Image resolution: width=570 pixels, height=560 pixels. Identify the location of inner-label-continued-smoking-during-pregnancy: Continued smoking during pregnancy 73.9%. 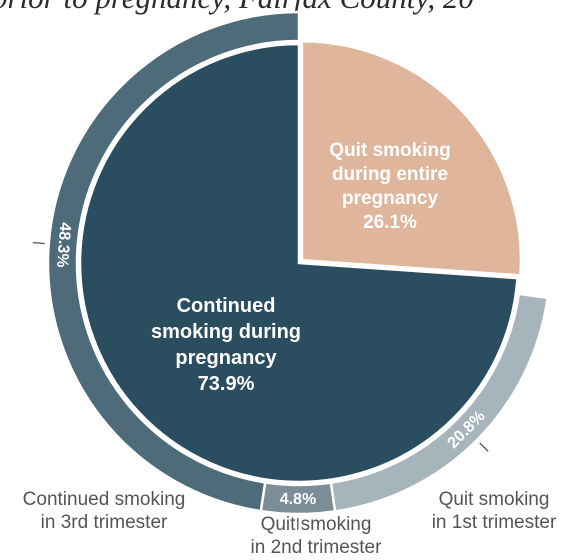
(226, 345).